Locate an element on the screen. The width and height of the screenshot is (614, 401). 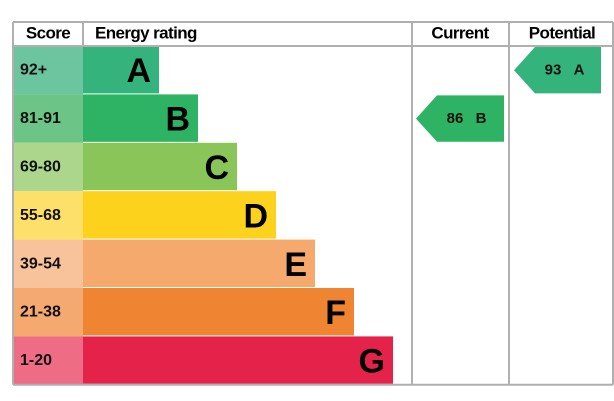
header-potential: Potential is located at coordinates (562, 33).